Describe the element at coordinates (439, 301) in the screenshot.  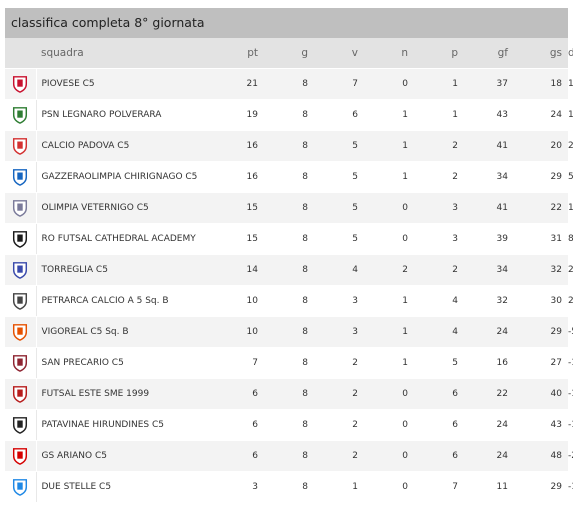
I see `stat-p: 4` at that location.